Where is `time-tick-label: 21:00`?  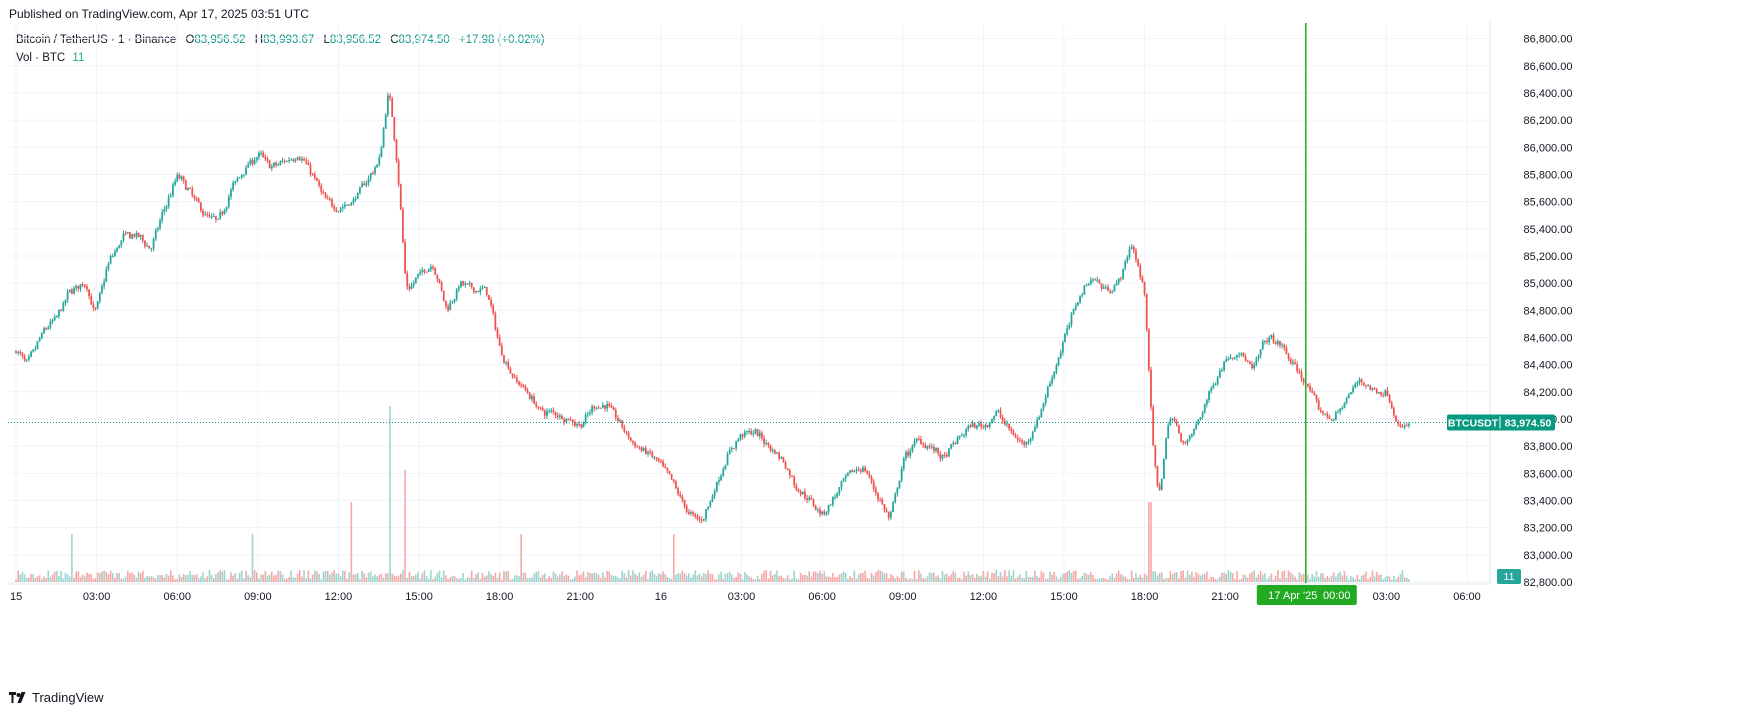 time-tick-label: 21:00 is located at coordinates (1225, 597).